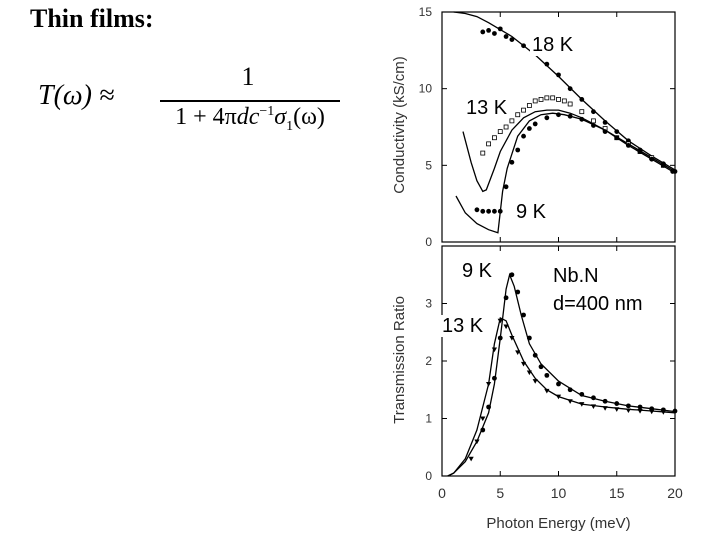 The width and height of the screenshot is (720, 540). Describe the element at coordinates (399, 125) in the screenshot. I see `conductivity-yaxis-label: Conductivity (kS/cm)` at that location.